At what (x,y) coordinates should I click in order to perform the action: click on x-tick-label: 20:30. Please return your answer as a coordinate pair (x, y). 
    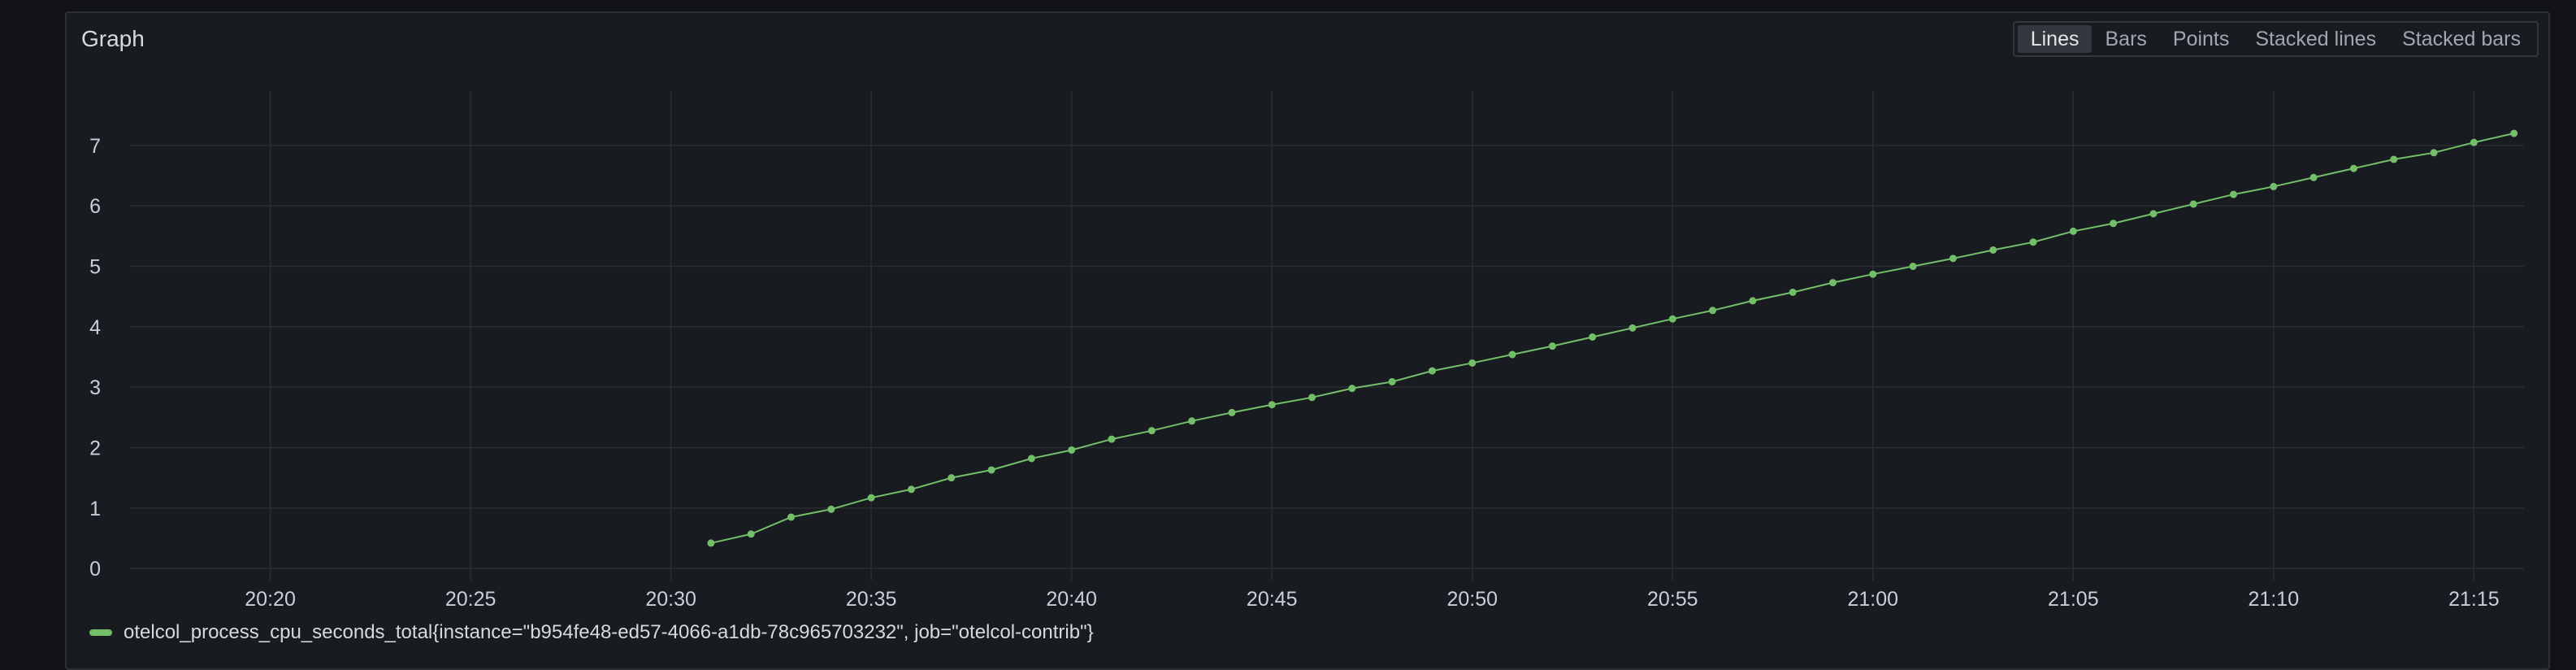
    Looking at the image, I should click on (670, 599).